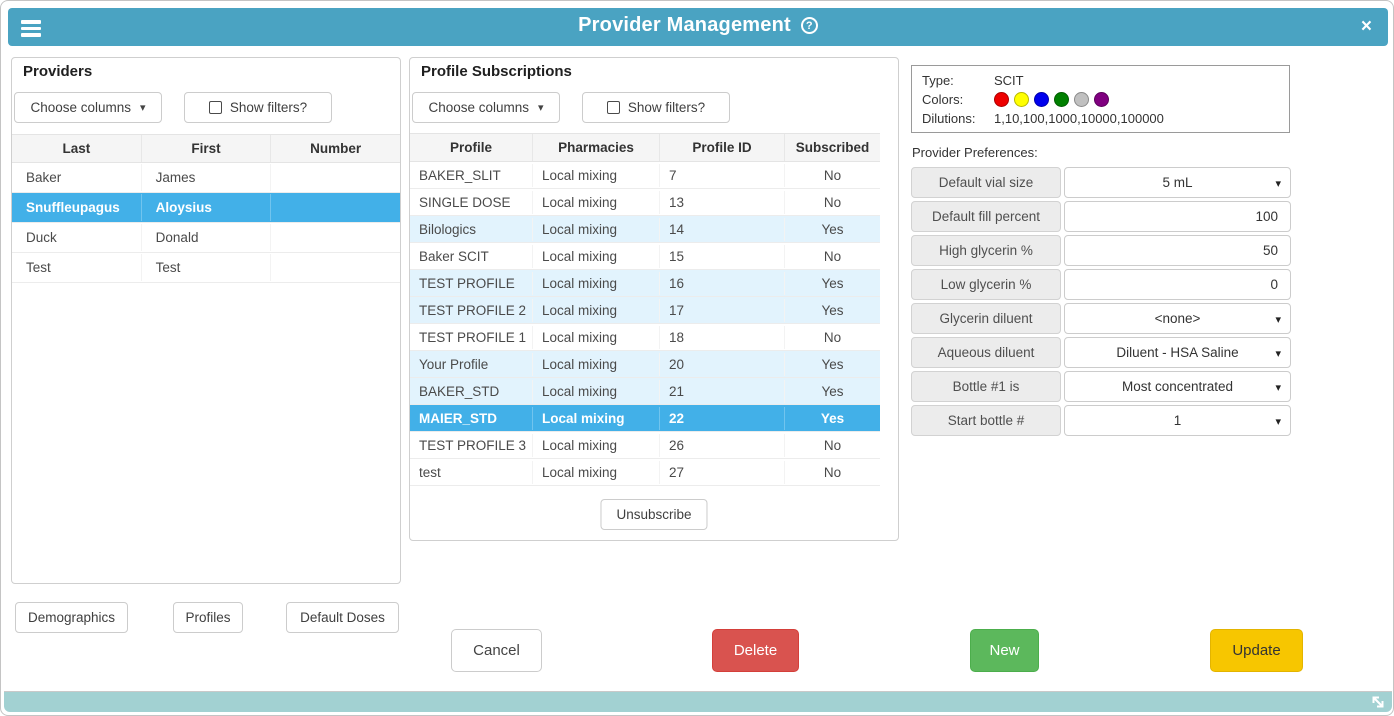 The width and height of the screenshot is (1394, 716). I want to click on delete-button: Delete, so click(755, 650).